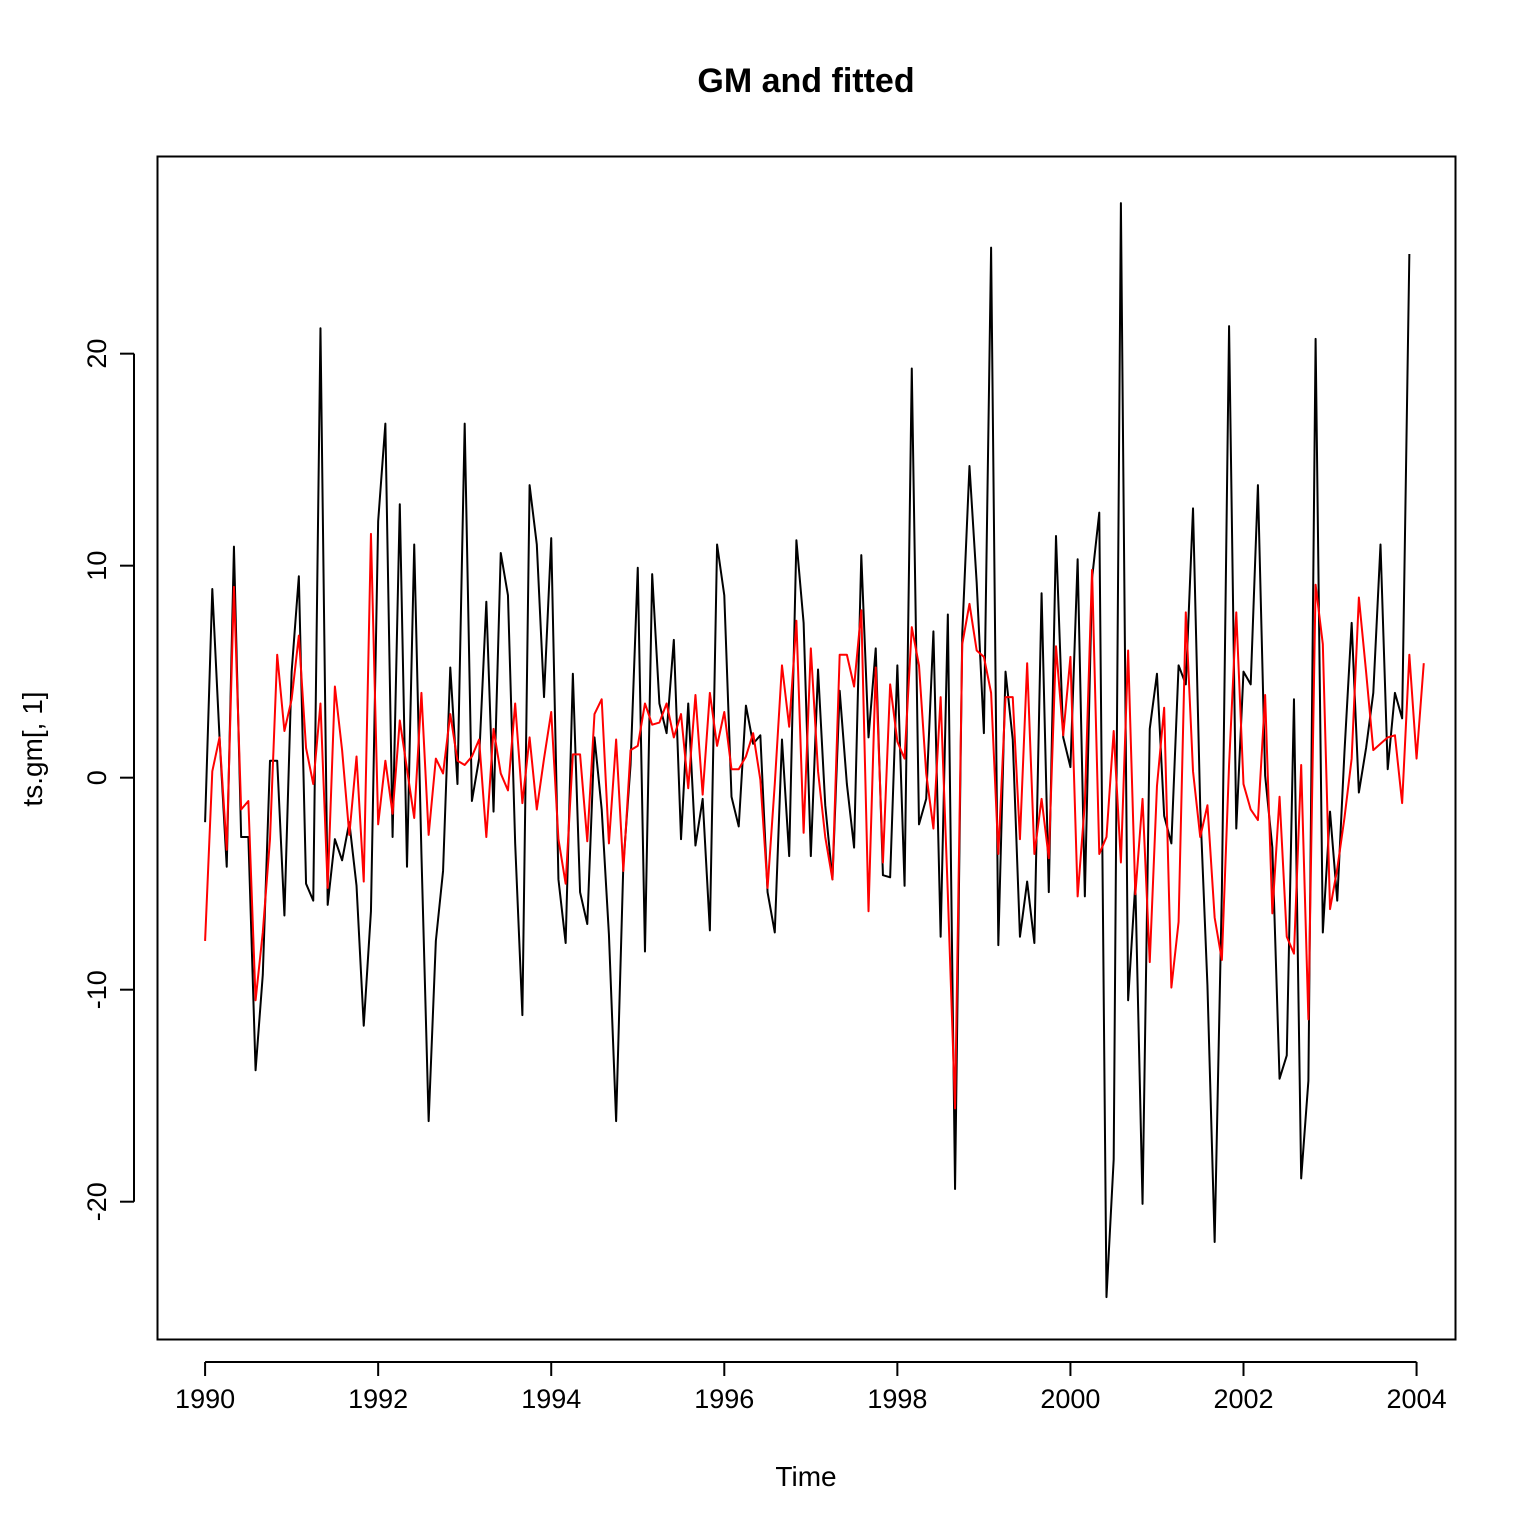 This screenshot has height=1536, width=1536. Describe the element at coordinates (97, 566) in the screenshot. I see `y-tick-label: 10` at that location.